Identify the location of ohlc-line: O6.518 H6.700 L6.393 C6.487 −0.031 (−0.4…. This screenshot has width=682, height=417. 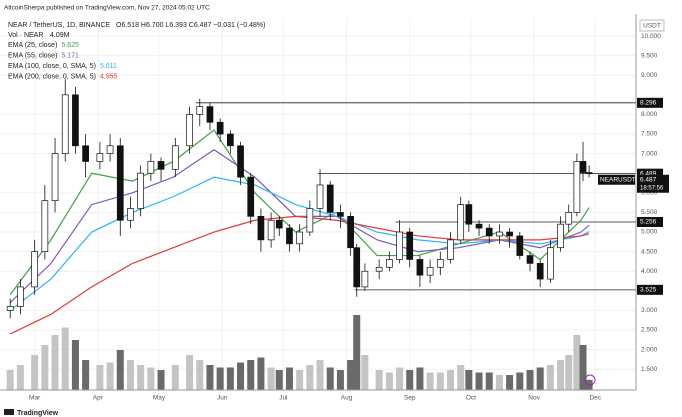
(190, 25).